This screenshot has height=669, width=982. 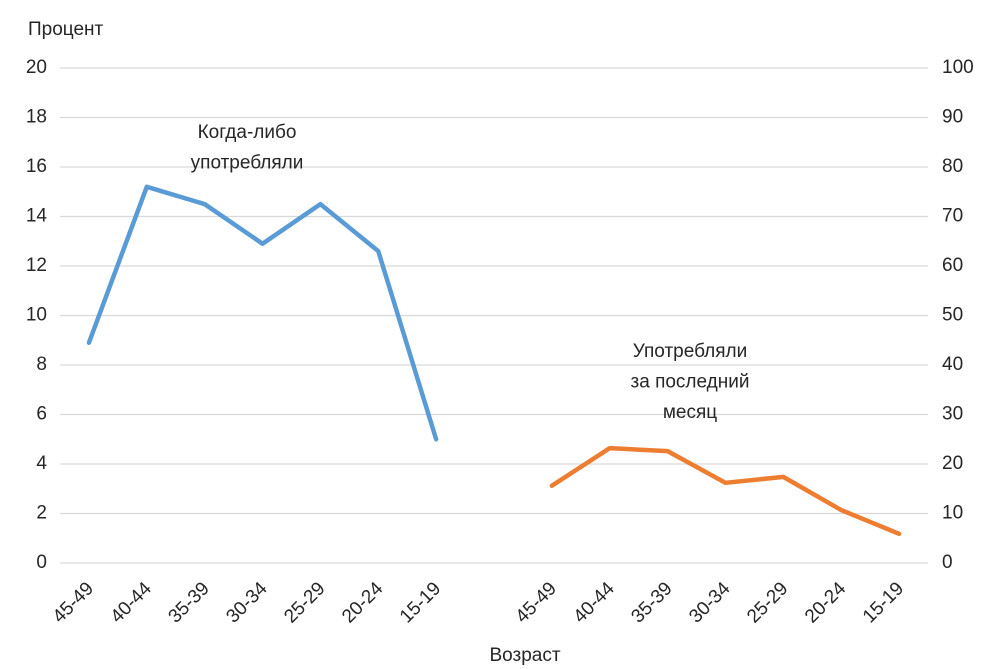 I want to click on y-tick-label: 18, so click(x=36, y=117).